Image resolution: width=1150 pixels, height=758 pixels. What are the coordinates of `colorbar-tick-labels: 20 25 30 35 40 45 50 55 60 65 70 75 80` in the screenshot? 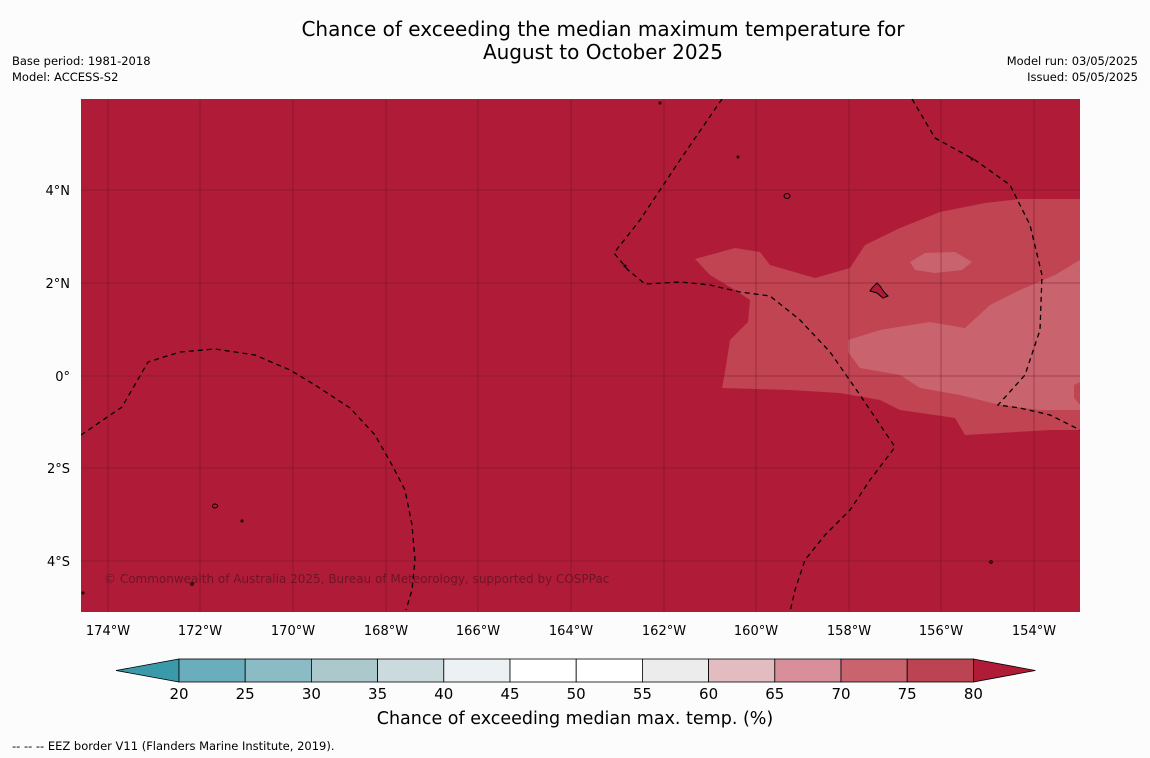 It's located at (575, 694).